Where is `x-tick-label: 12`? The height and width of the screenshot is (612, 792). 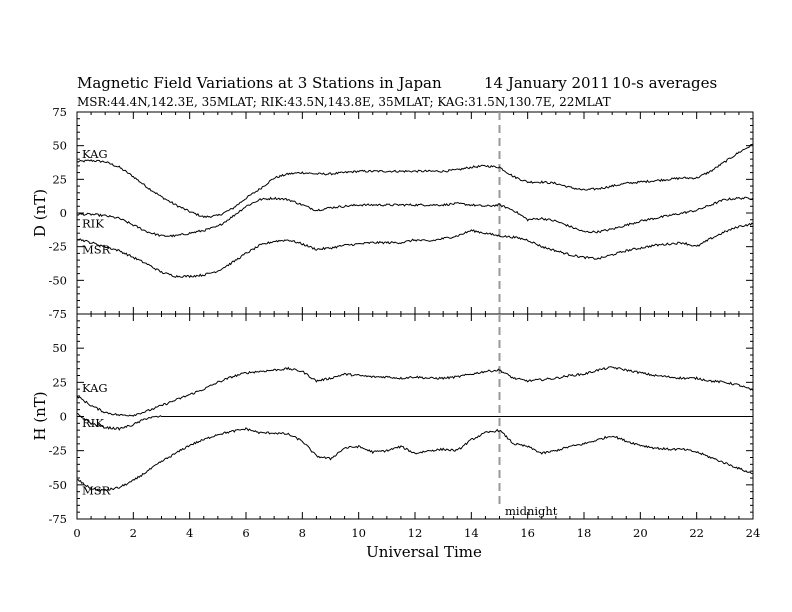 x-tick-label: 12 is located at coordinates (415, 533).